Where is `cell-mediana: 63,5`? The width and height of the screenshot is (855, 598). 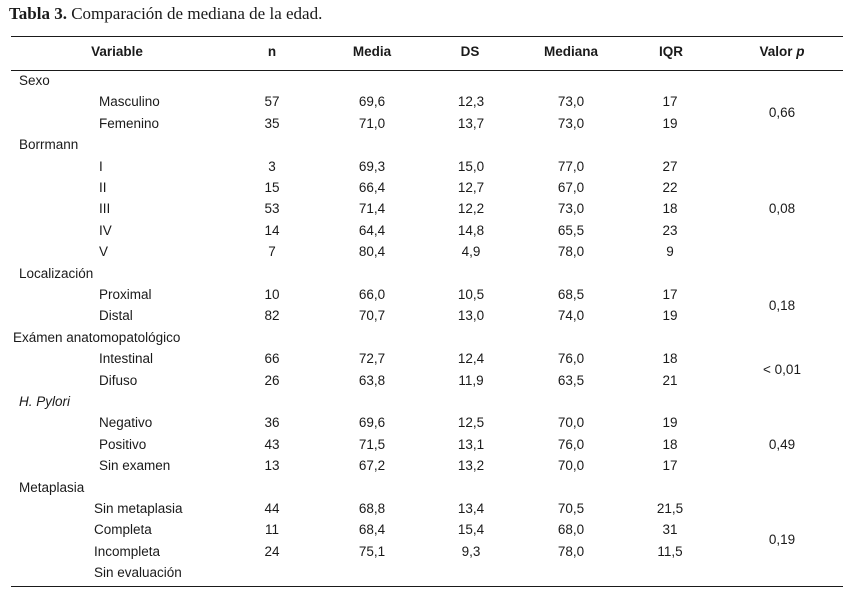
cell-mediana: 63,5 is located at coordinates (571, 380).